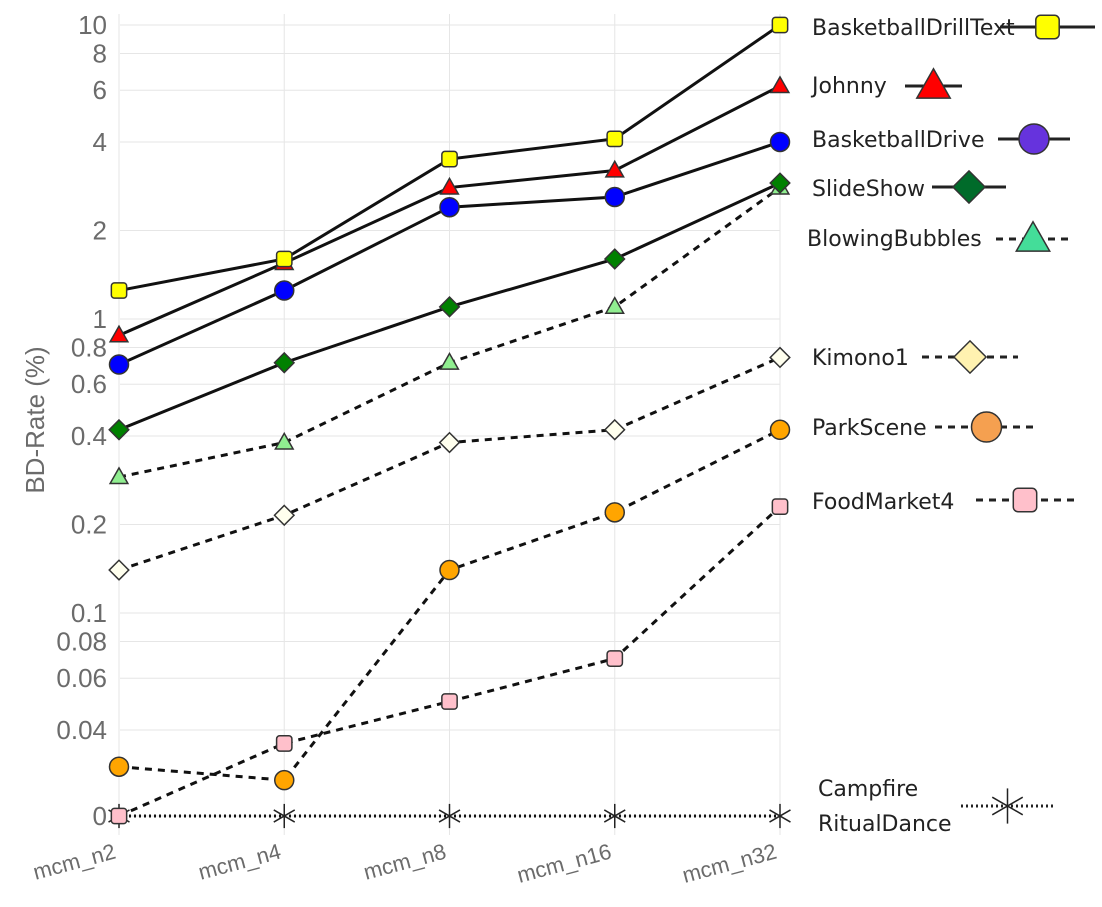  I want to click on y-axis-ticks: 108 6 4 2 10.8 0.6 0.4 0.2 0.10.08 0.06 0.04 0, so click(81, 420).